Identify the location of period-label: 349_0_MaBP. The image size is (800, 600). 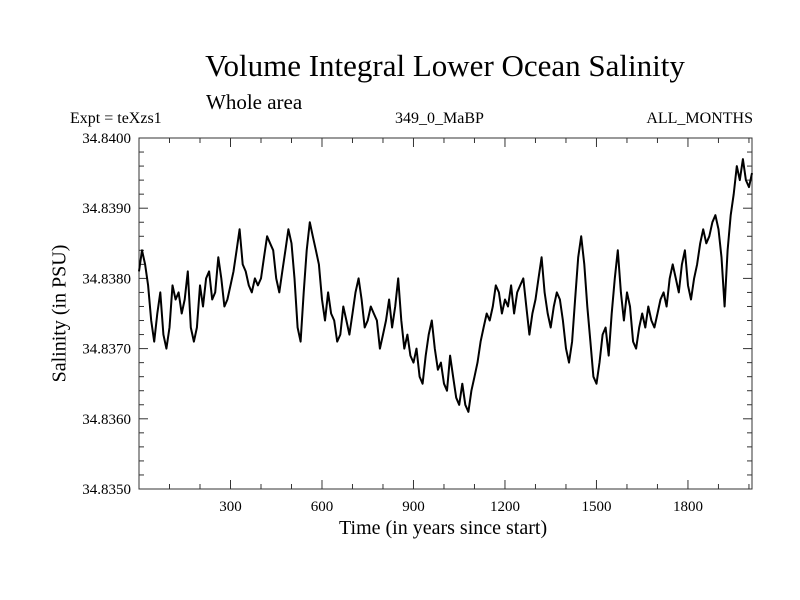
(439, 118).